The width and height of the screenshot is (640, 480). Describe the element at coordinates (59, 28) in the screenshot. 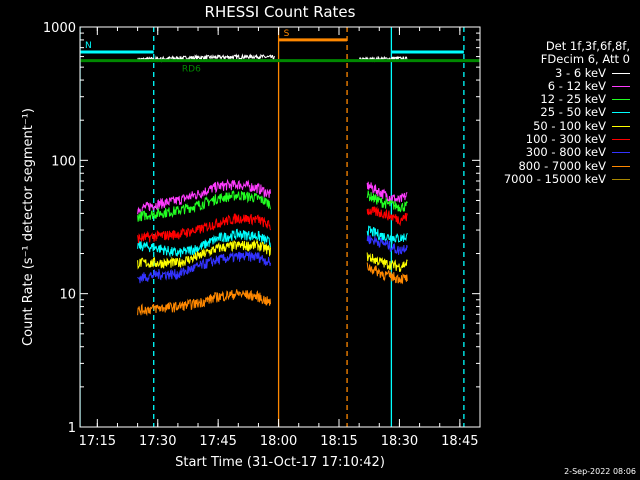

I see `y-tick-label-3: 1000` at that location.